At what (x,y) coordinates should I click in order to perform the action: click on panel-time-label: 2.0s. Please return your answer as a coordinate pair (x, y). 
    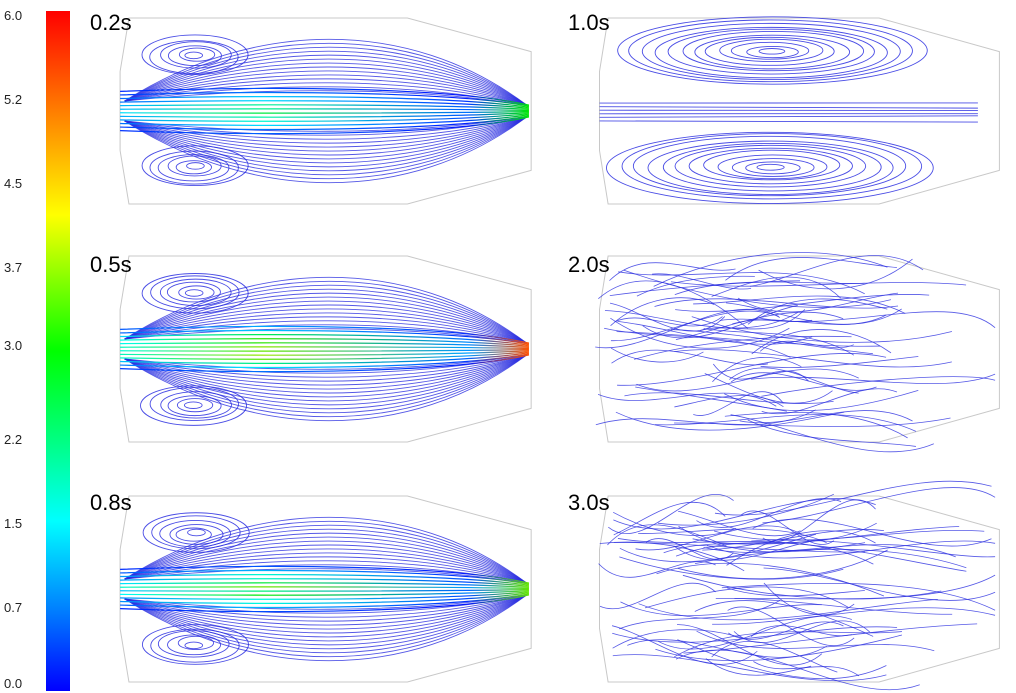
    Looking at the image, I should click on (589, 264).